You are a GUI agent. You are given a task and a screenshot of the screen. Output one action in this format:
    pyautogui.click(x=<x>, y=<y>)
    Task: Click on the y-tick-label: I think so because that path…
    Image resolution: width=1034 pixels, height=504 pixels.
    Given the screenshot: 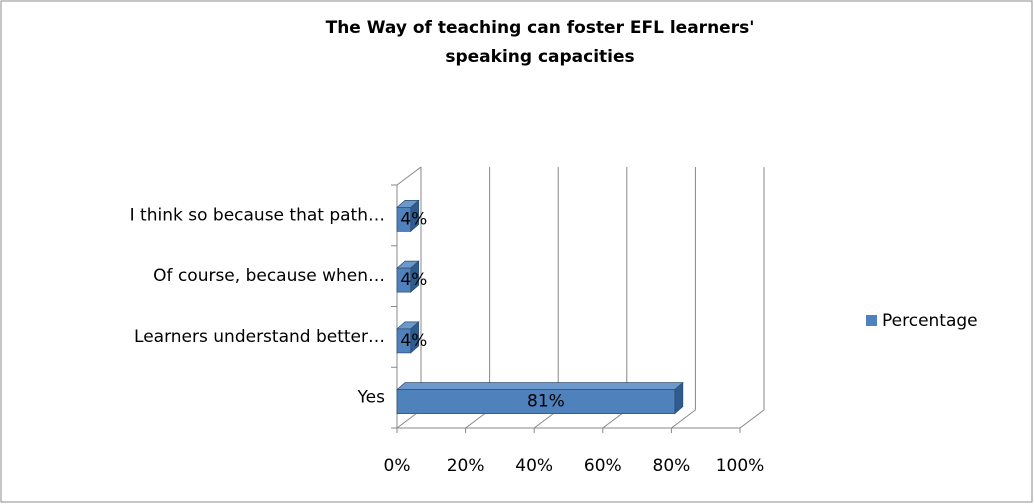 What is the action you would take?
    pyautogui.click(x=257, y=215)
    